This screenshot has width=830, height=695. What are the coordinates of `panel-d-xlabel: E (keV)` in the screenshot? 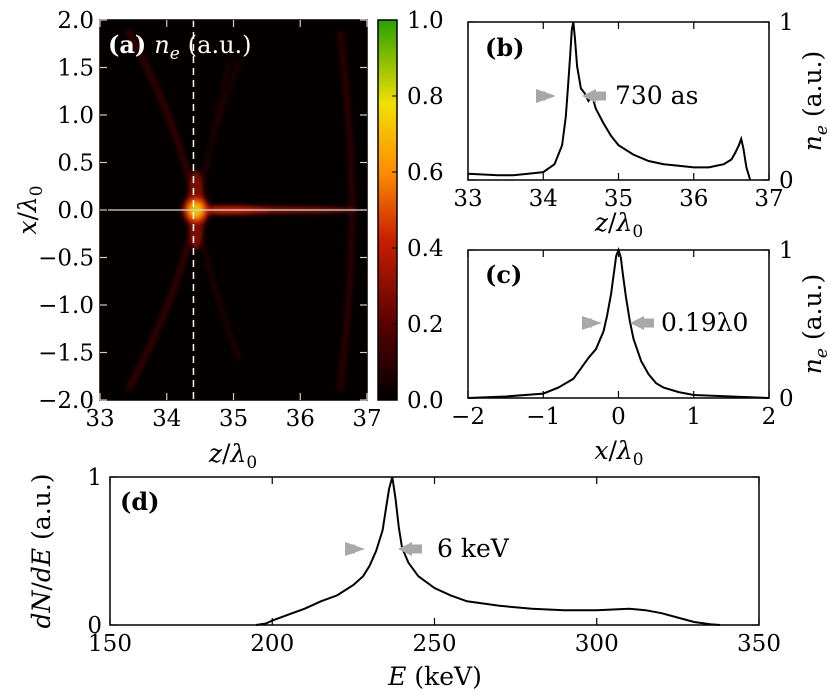 It's located at (434, 676).